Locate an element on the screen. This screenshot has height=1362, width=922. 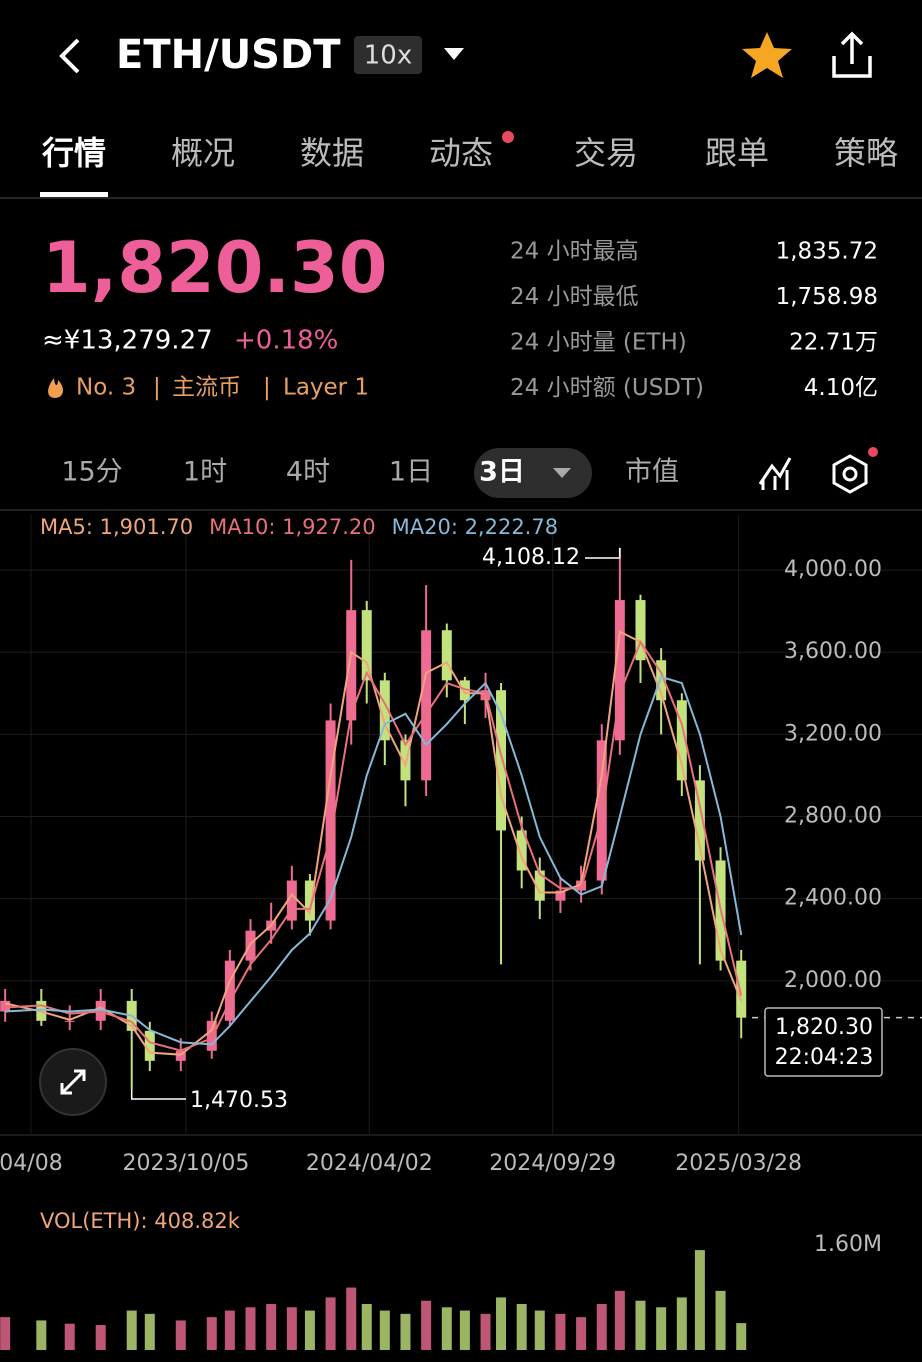
stat-value: 1,835.72 is located at coordinates (827, 252).